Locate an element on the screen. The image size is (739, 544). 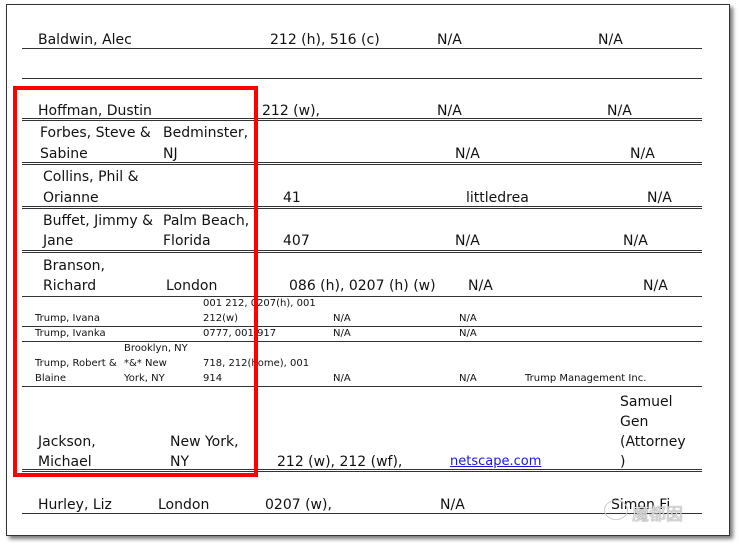
contact-phone: 212 (w), is located at coordinates (291, 111).